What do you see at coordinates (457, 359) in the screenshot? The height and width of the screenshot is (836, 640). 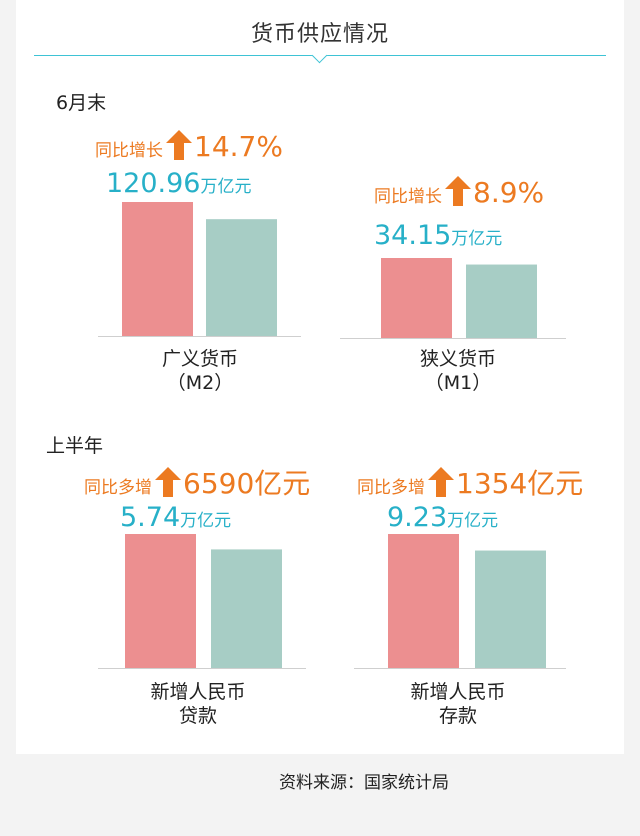 I see `m1-caption-line1: 狭义货币` at bounding box center [457, 359].